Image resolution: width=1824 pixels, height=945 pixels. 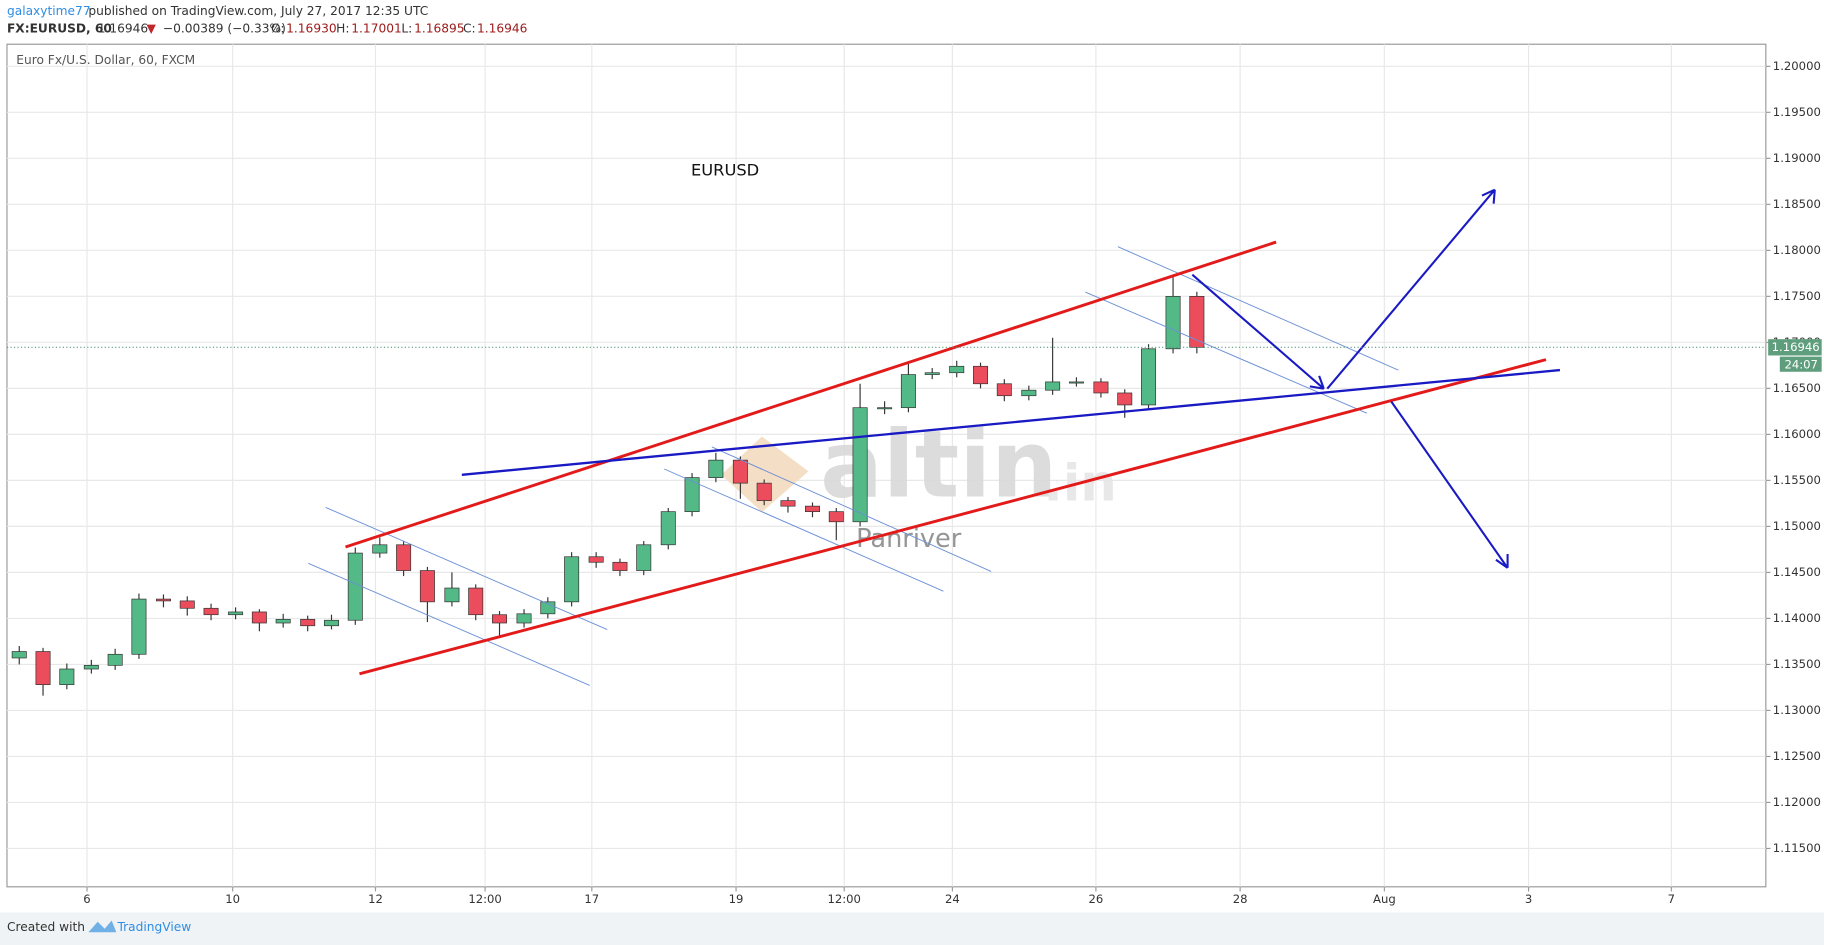 I want to click on x-tick-label: Aug, so click(x=1384, y=899).